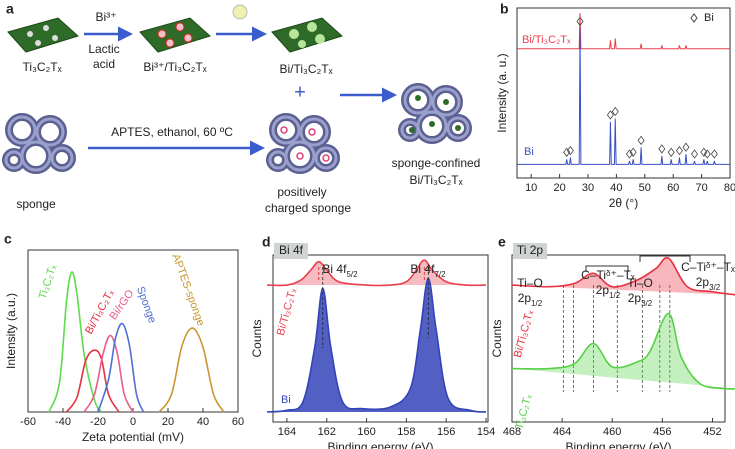  What do you see at coordinates (709, 18) in the screenshot?
I see `legend-label: Bi` at bounding box center [709, 18].